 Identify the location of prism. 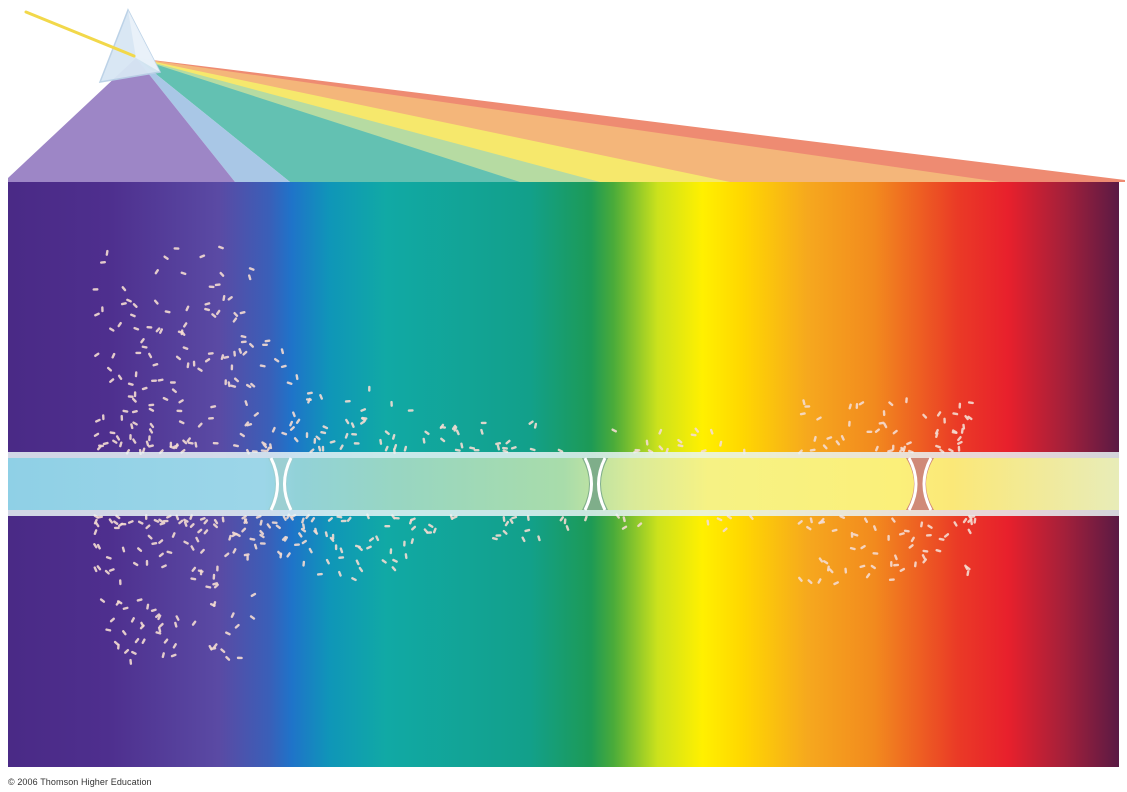
(130, 45).